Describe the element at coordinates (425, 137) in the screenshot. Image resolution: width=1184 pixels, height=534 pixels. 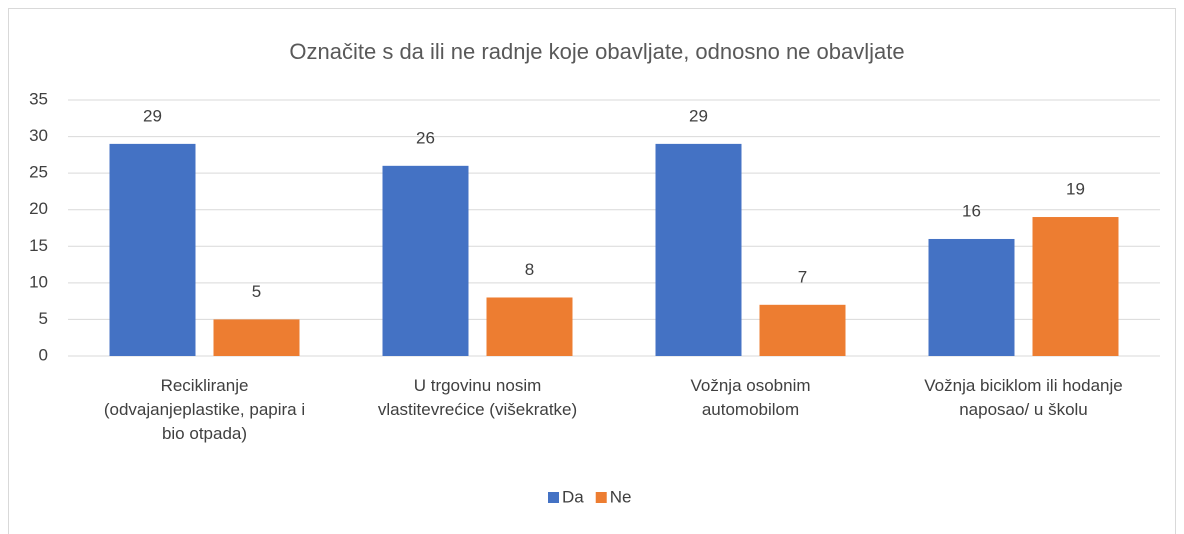
I see `data-label: 26` at that location.